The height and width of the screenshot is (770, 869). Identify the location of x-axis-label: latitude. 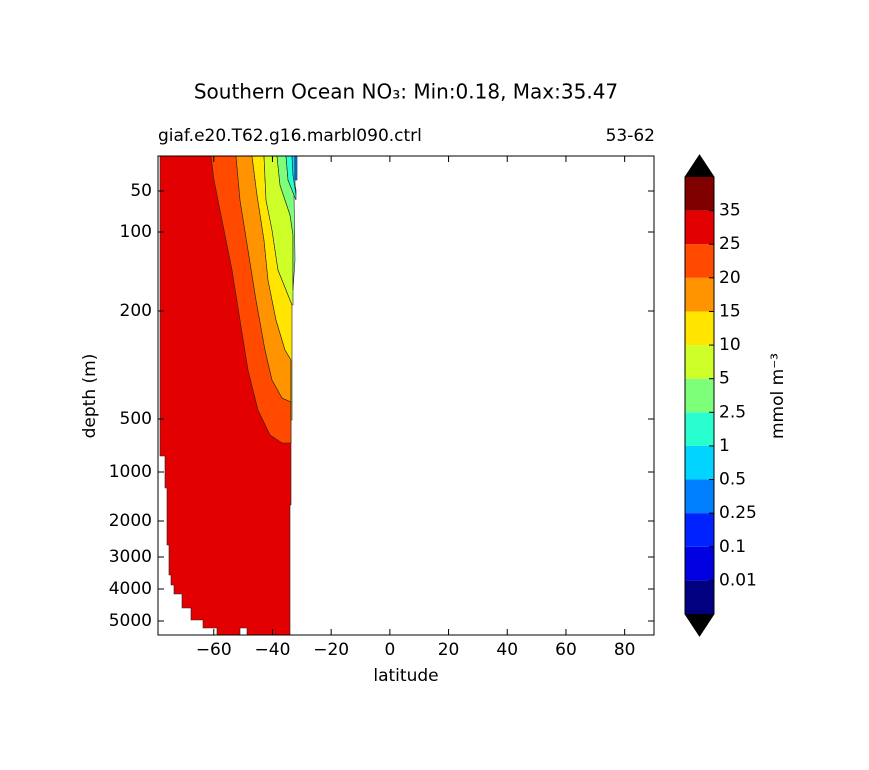
(405, 676).